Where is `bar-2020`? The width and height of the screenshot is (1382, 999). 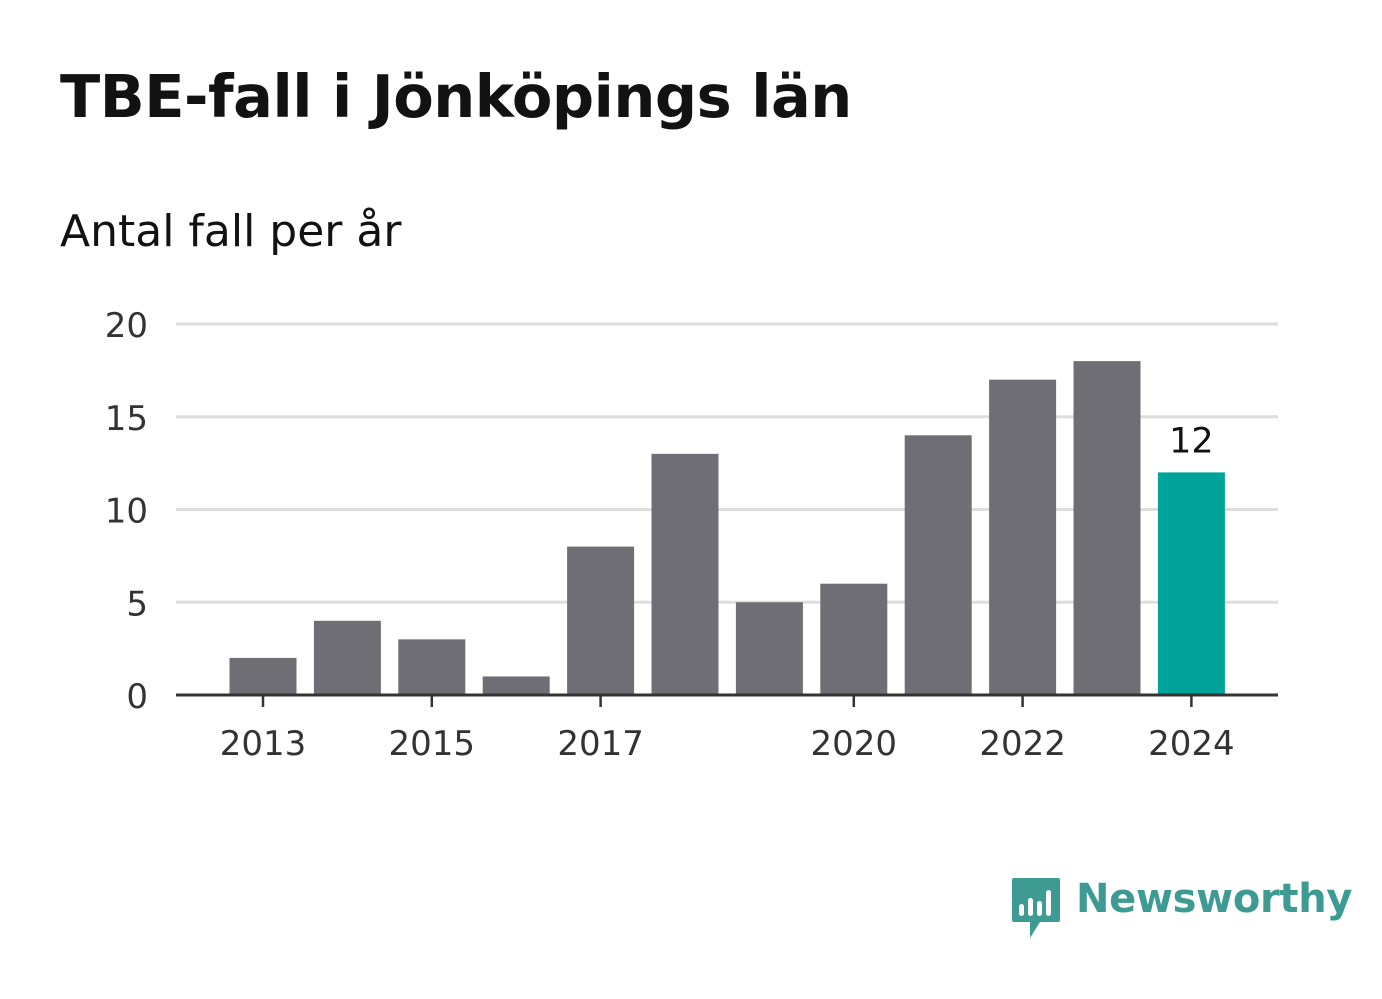
bar-2020 is located at coordinates (854, 639).